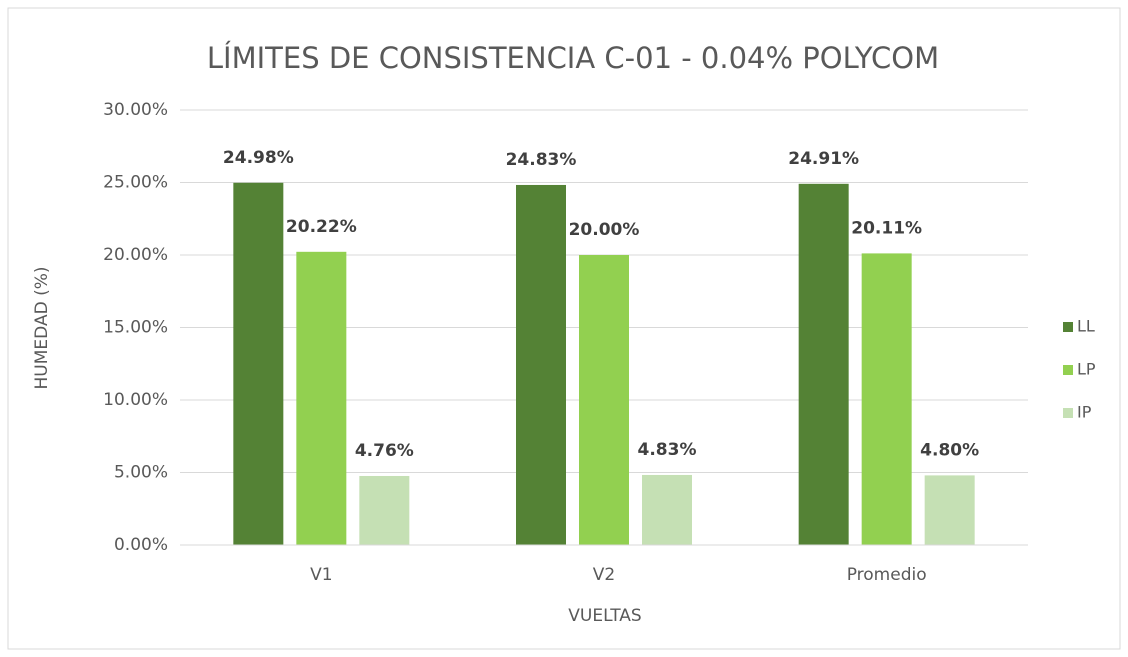 Image resolution: width=1128 pixels, height=657 pixels. What do you see at coordinates (141, 473) in the screenshot?
I see `y-tick-label: 5.00%` at bounding box center [141, 473].